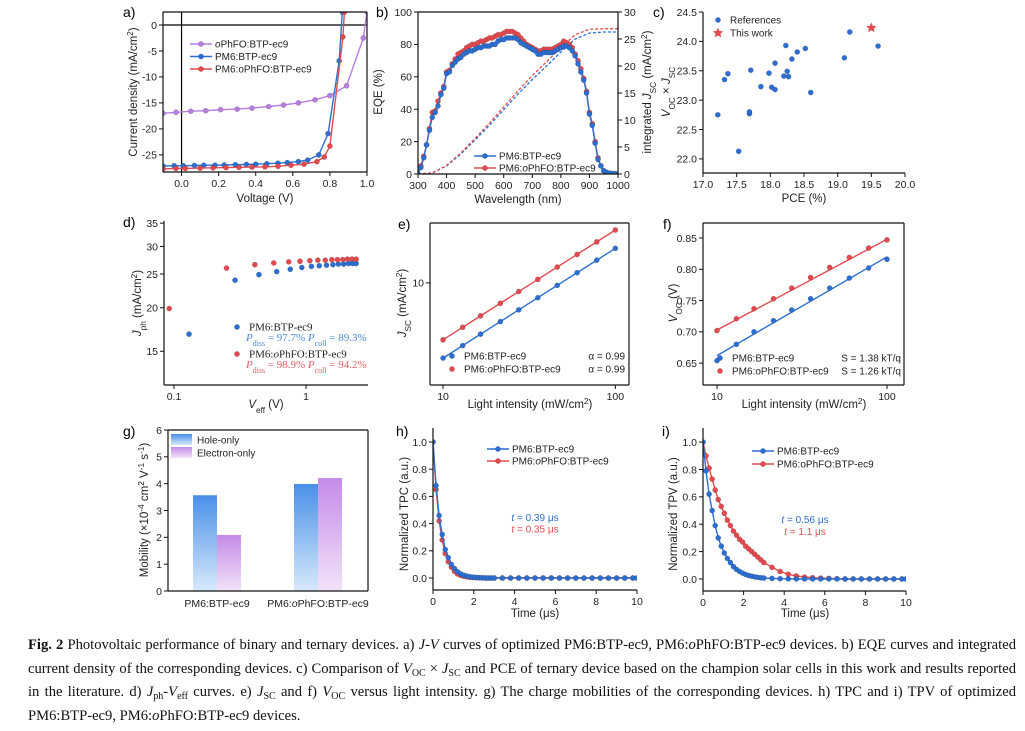 The width and height of the screenshot is (1025, 731). Describe the element at coordinates (156, 715) in the screenshot. I see `caption-text: o` at that location.